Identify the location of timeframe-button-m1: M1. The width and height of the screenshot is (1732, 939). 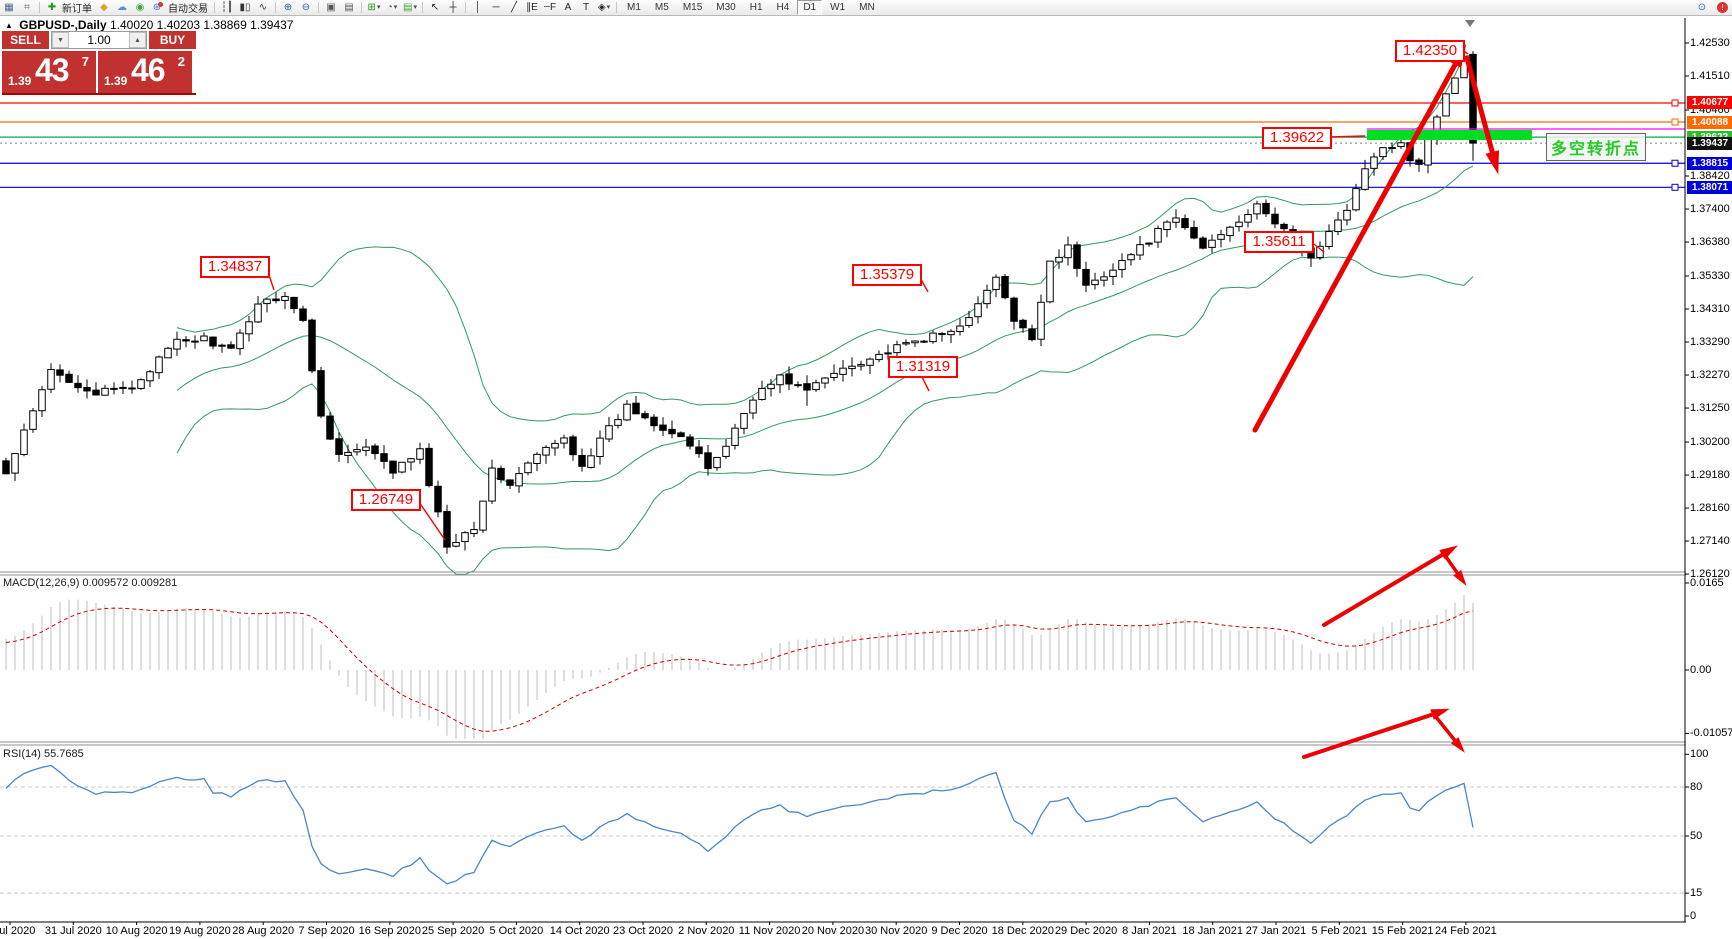
(634, 7).